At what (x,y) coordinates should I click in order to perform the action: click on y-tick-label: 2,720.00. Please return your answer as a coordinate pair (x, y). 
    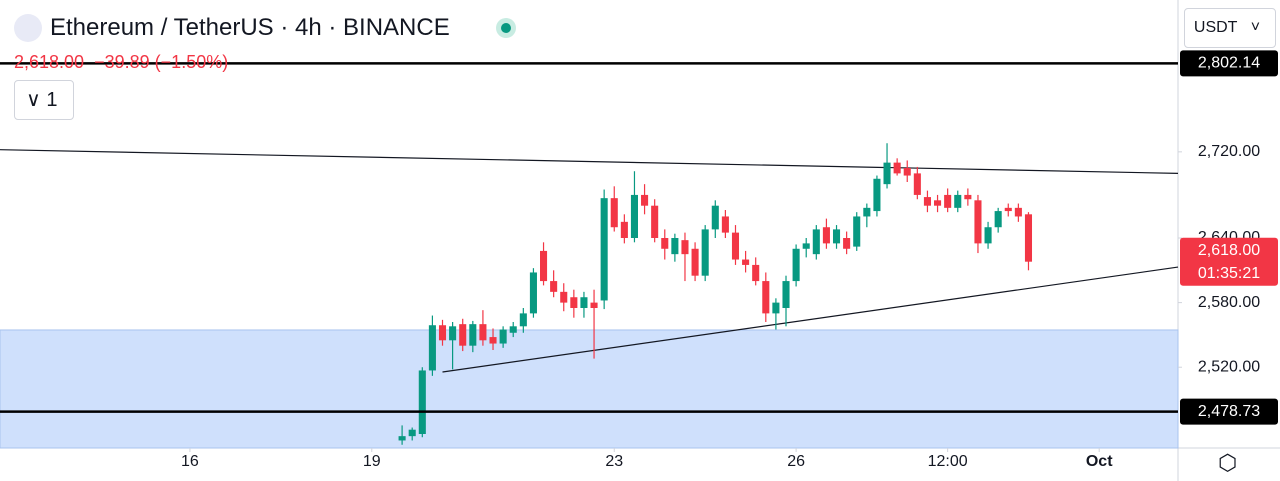
    Looking at the image, I should click on (1229, 151).